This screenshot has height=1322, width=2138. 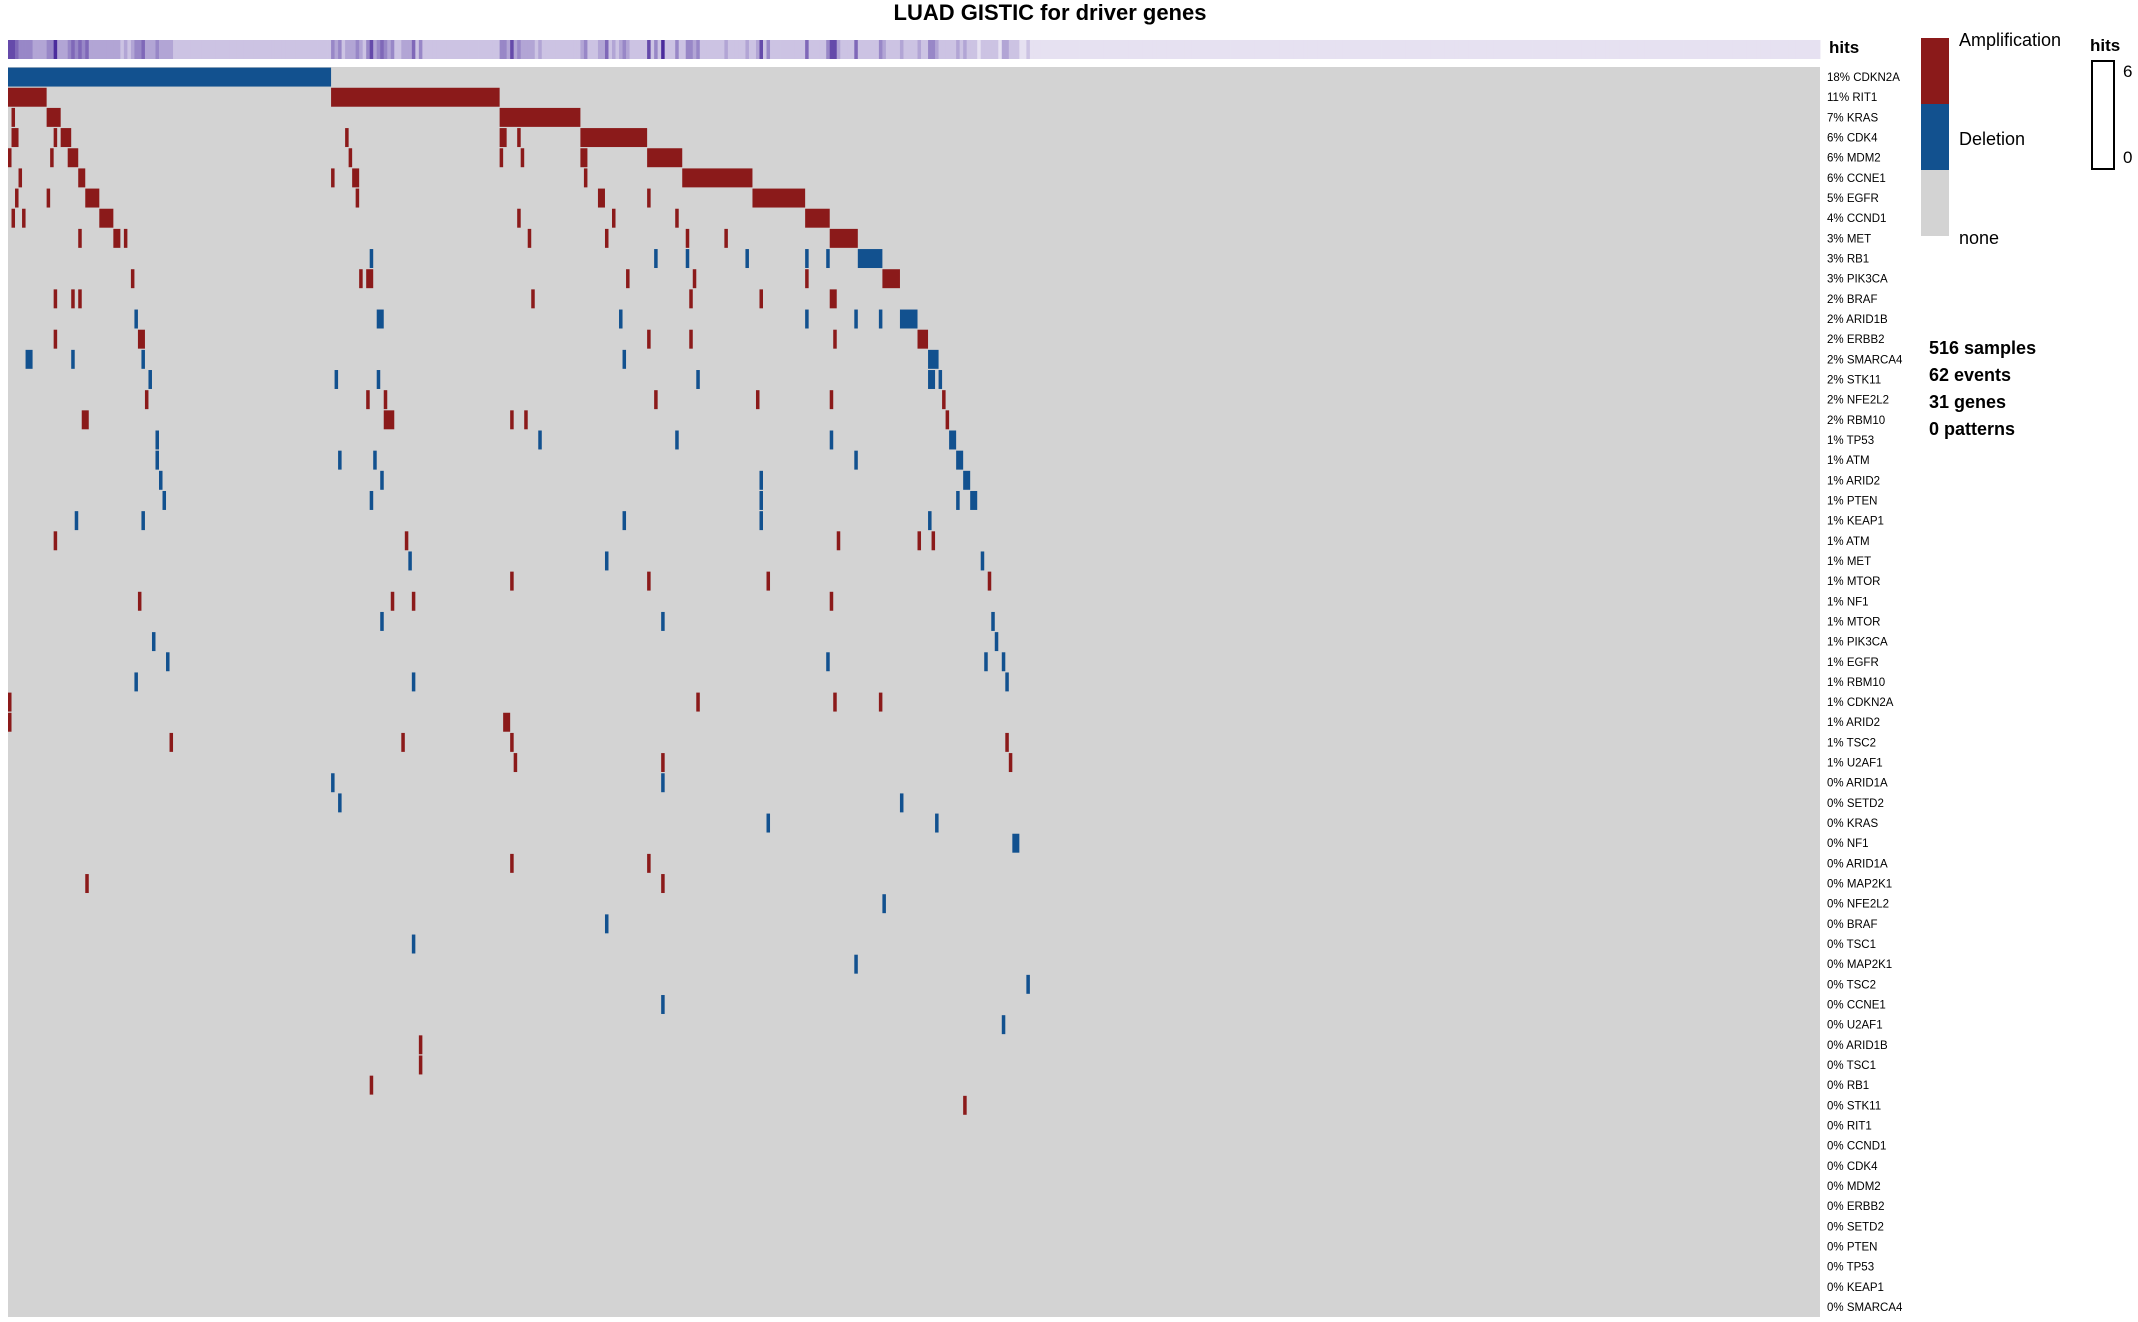 I want to click on row-label: 7% KRAS, so click(x=1852, y=118).